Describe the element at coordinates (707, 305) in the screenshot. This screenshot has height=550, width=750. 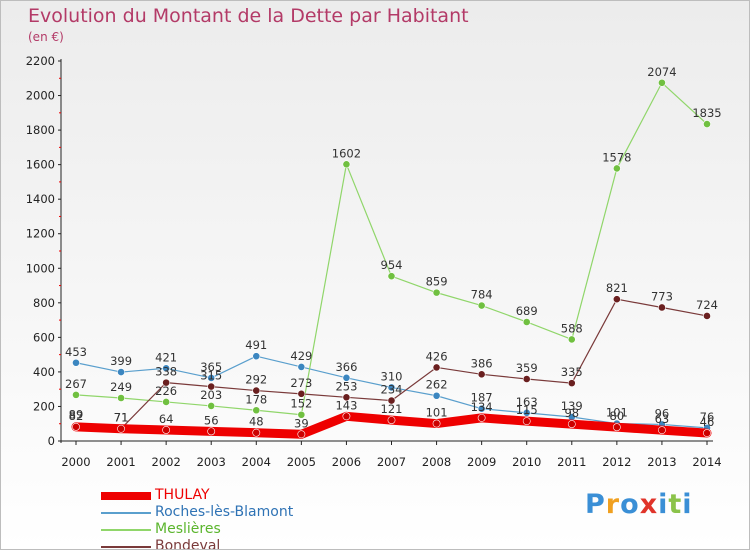
I see `data-label-bondeval: 724` at that location.